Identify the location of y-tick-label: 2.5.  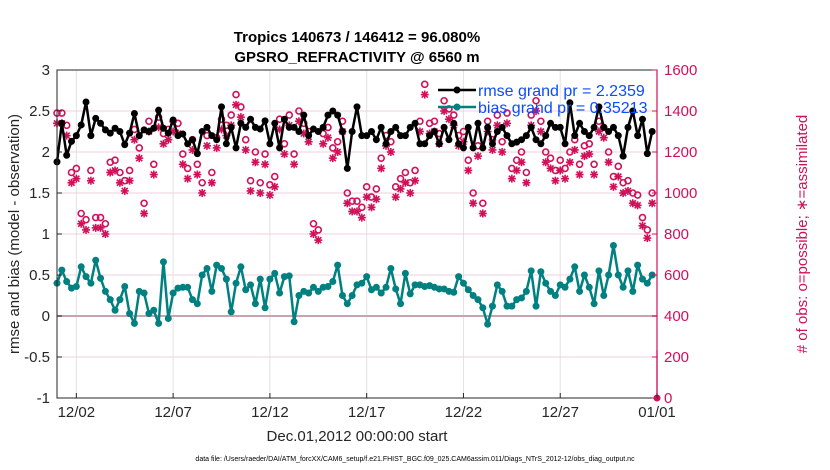
(39, 111).